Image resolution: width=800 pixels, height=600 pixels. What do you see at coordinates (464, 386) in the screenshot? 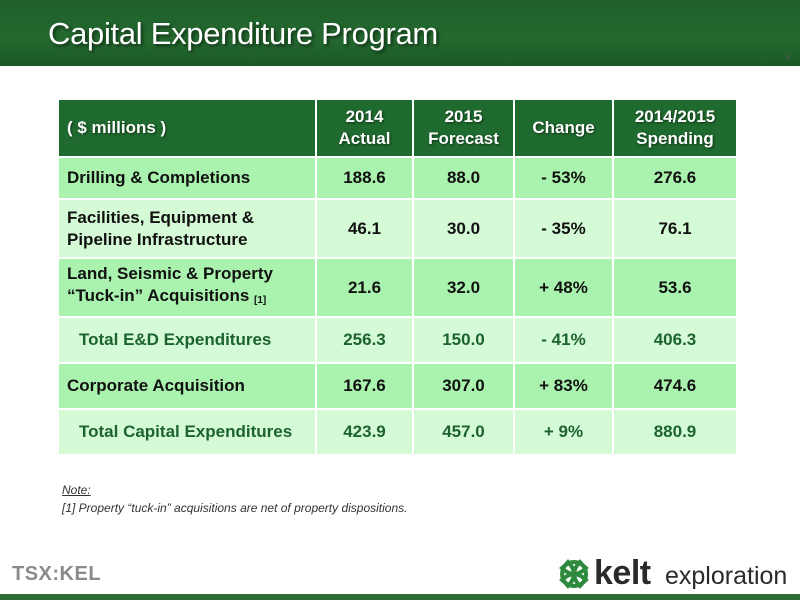
I see `cell-value: 307.0` at bounding box center [464, 386].